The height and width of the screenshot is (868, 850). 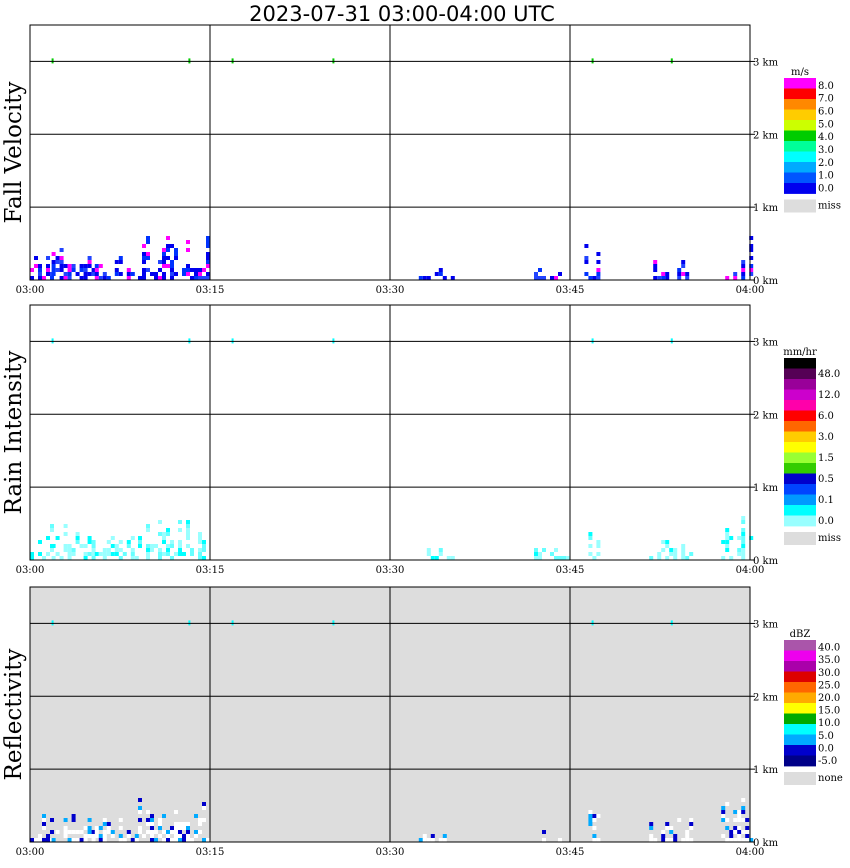 I want to click on x-tick-label: 03:00, so click(x=30, y=852).